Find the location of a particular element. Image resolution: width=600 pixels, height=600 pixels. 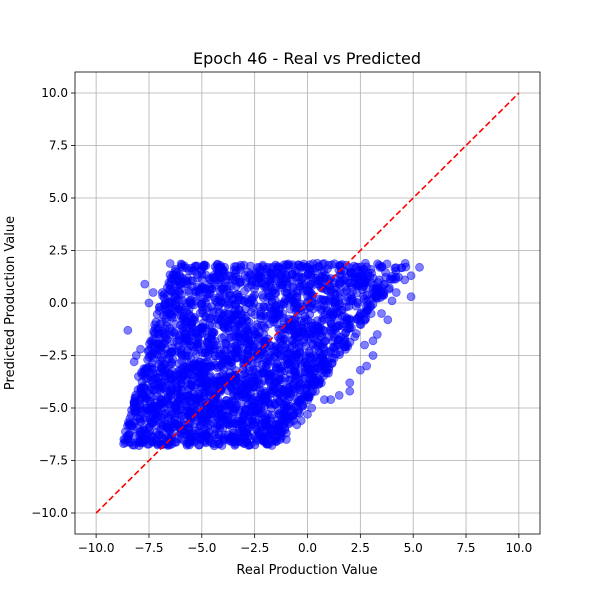

y-tick-label: −5.0 is located at coordinates (53, 408).